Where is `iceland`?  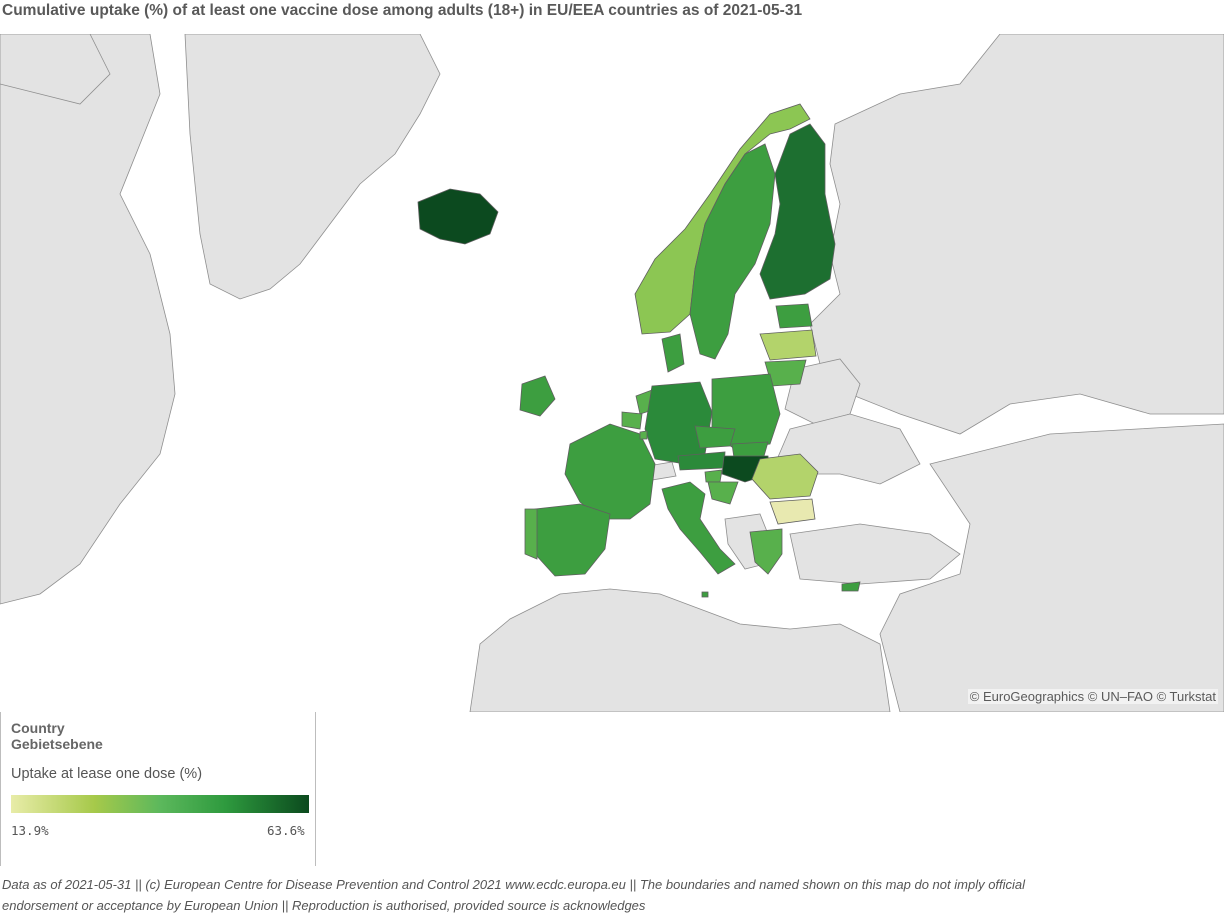 iceland is located at coordinates (458, 216).